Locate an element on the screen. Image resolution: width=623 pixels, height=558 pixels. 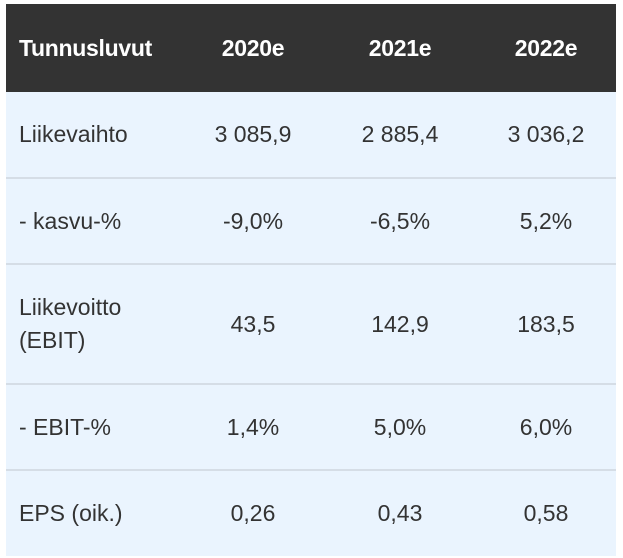
cell-ebit-margin-2020e: 1,4% is located at coordinates (253, 426).